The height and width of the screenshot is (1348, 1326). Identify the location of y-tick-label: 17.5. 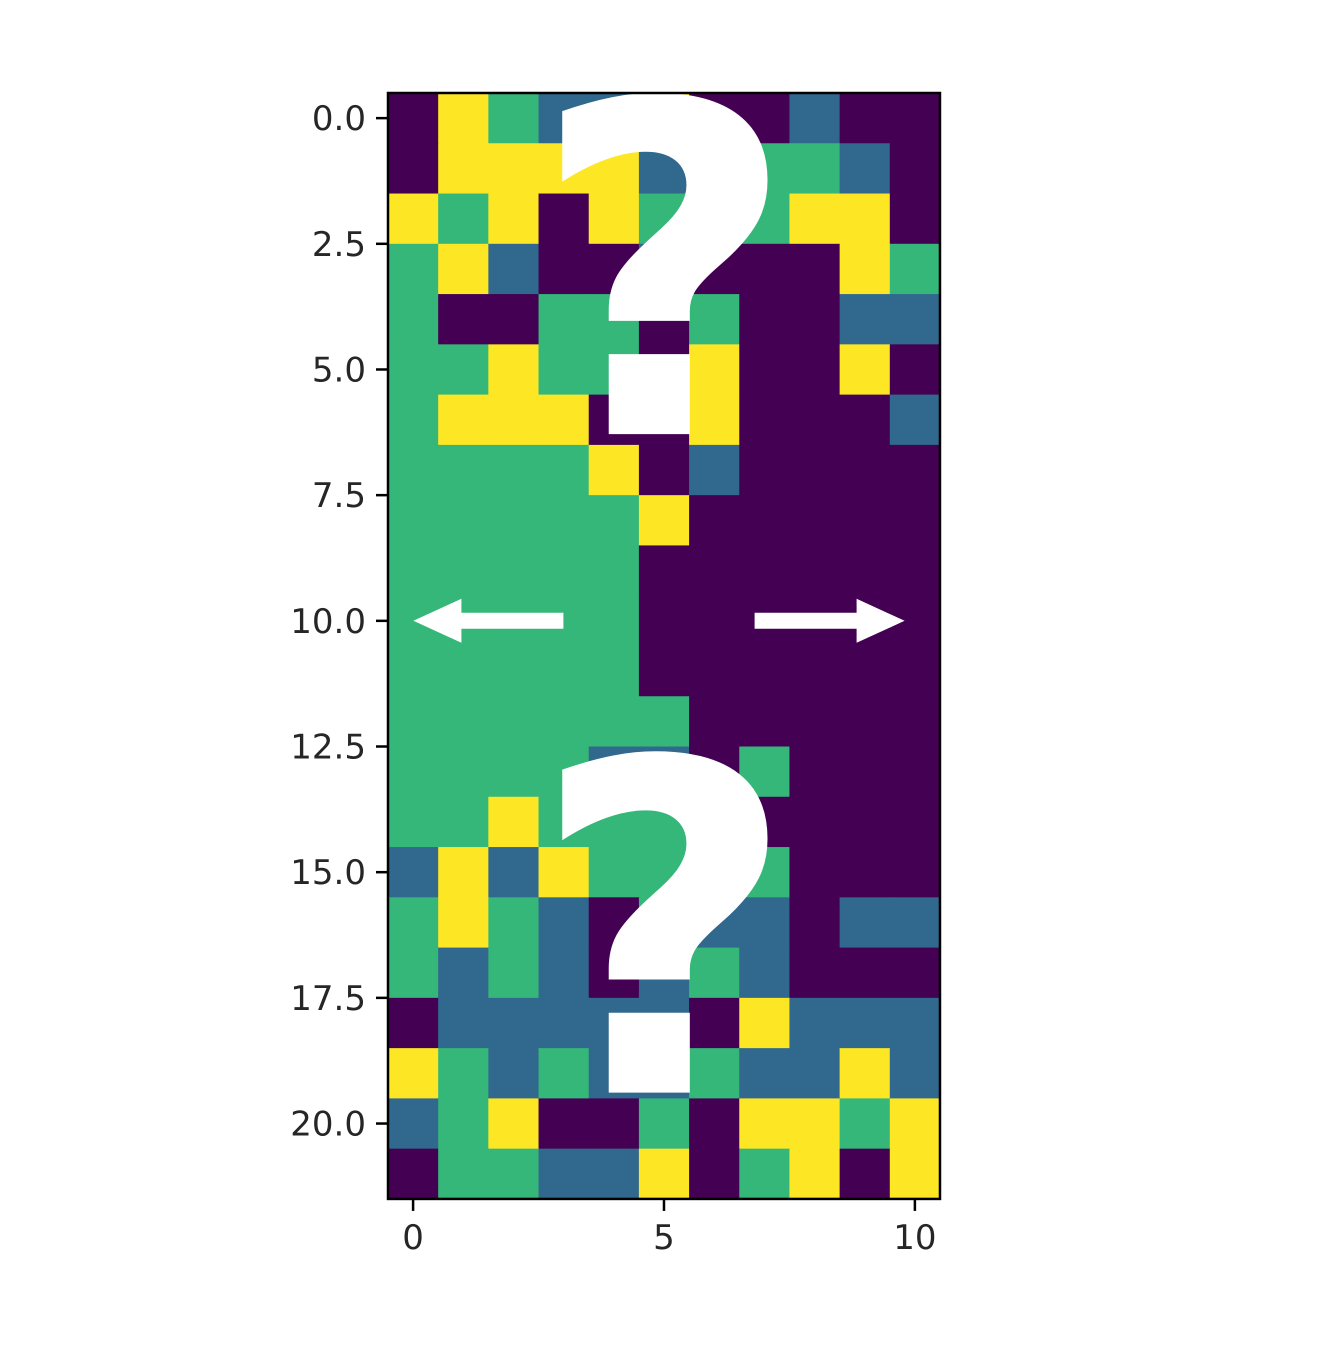
(328, 999).